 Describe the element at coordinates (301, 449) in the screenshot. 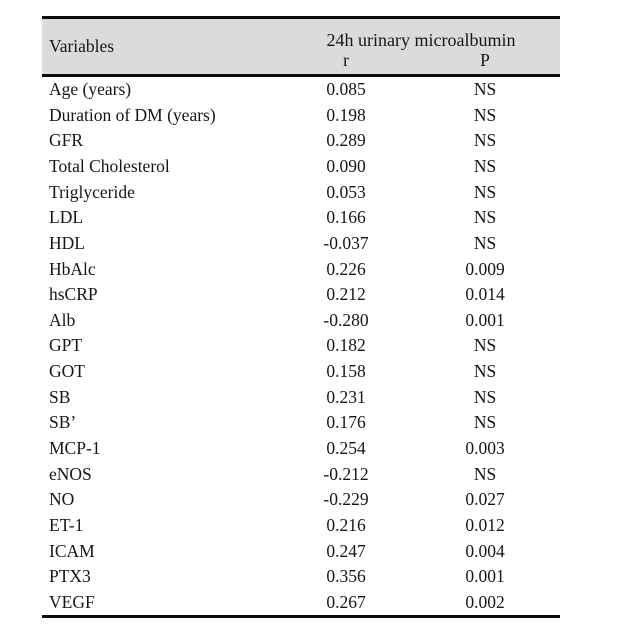

I see `table-row: MCP-1 0.254 0.003` at that location.